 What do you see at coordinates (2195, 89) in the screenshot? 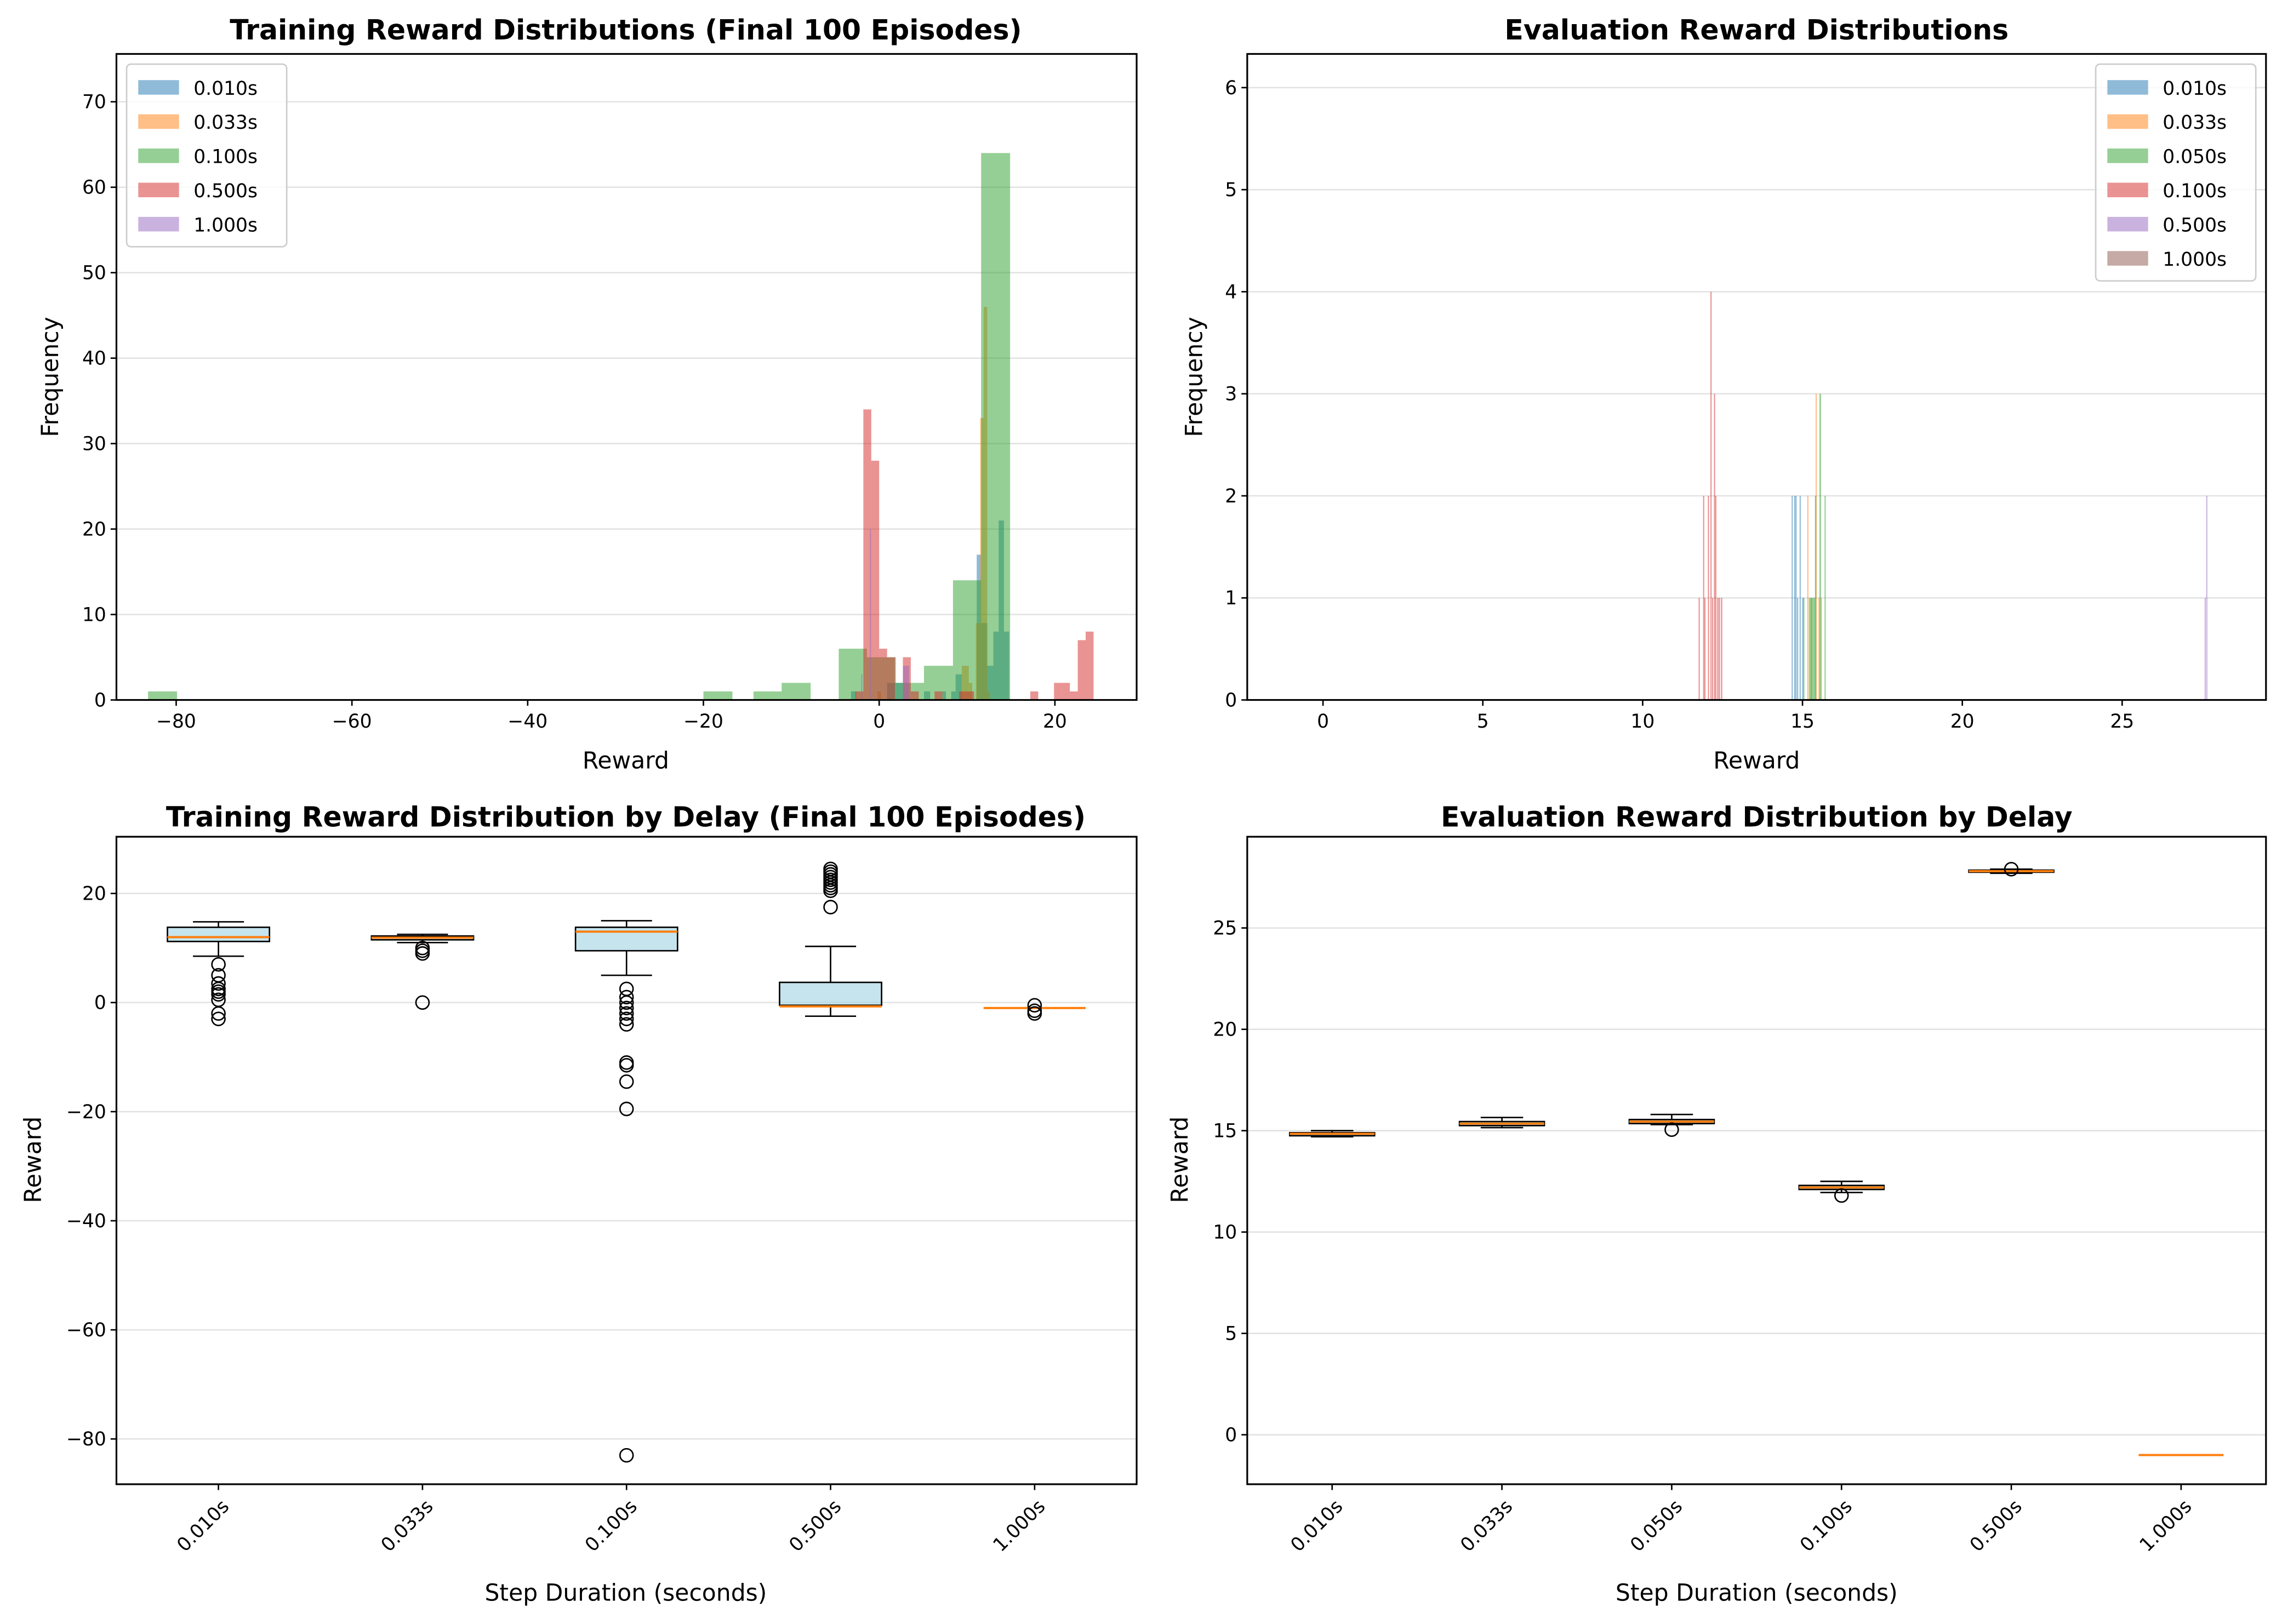
I see `legend-label: 0.010s` at bounding box center [2195, 89].